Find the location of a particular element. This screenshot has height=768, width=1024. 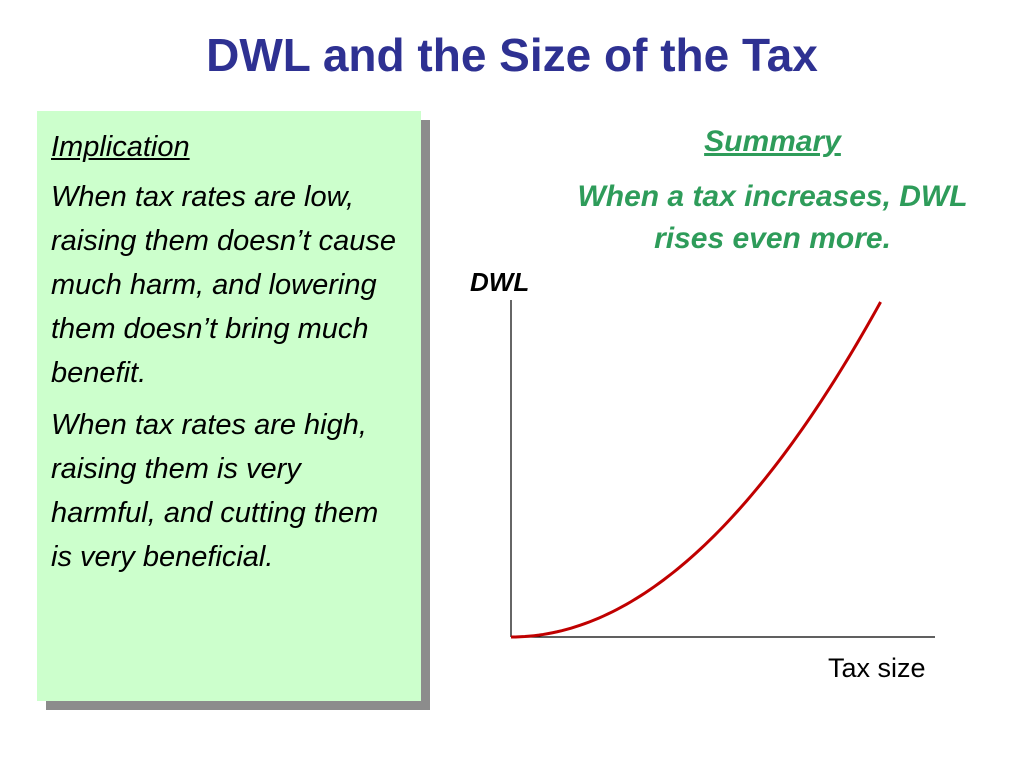

x-axis-label: Tax size is located at coordinates (877, 668).